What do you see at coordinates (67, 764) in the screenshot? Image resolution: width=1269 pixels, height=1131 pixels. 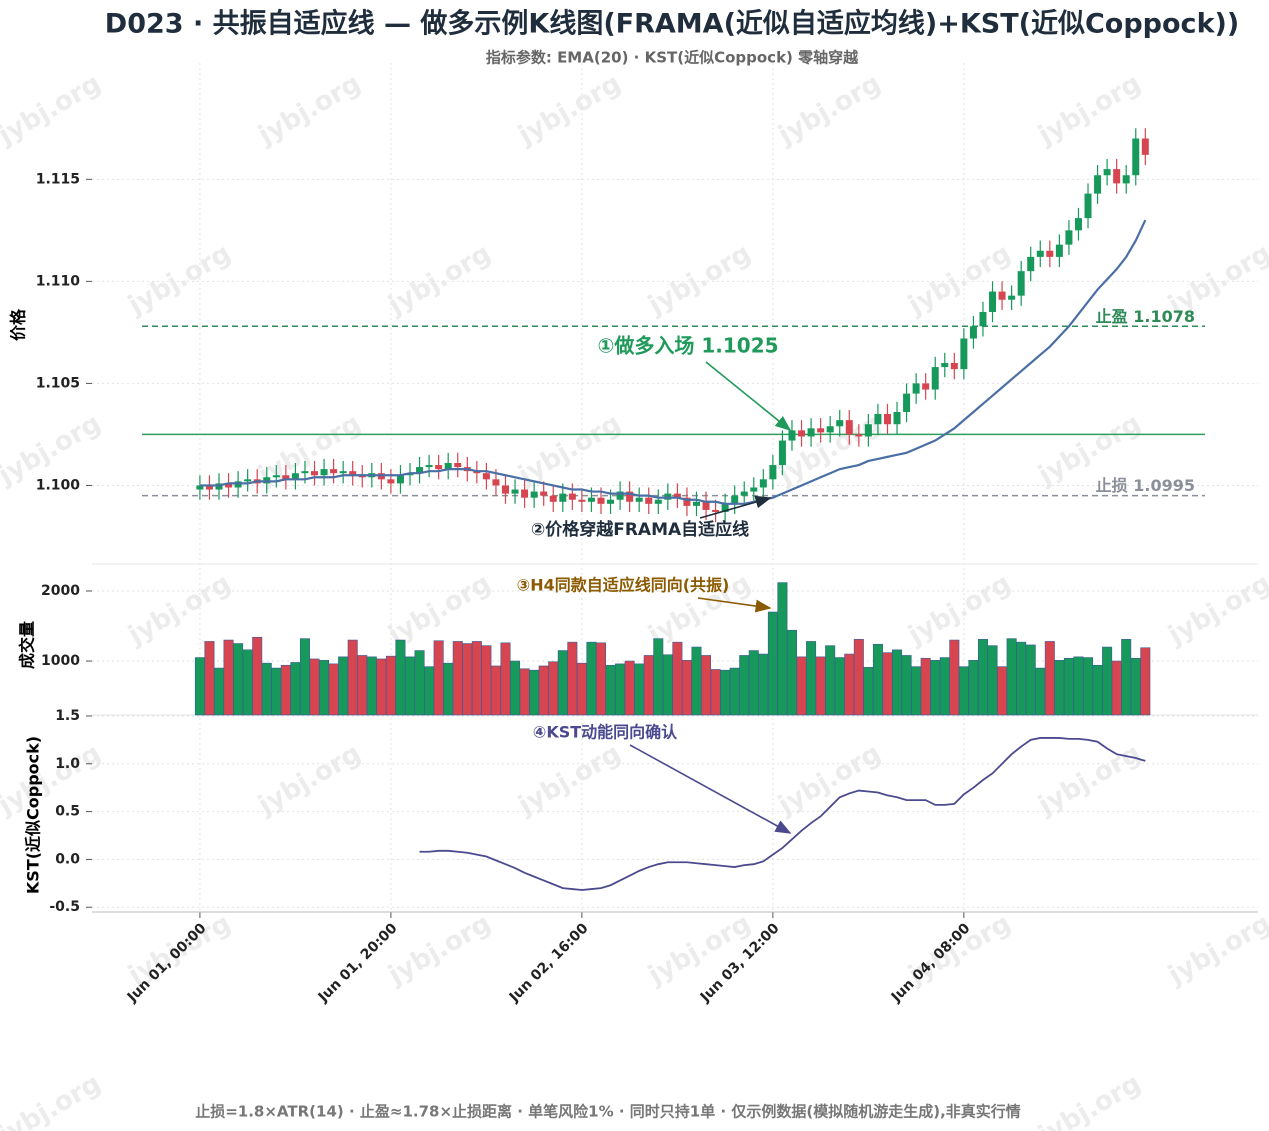 I see `y-tick-label: 1.0` at bounding box center [67, 764].